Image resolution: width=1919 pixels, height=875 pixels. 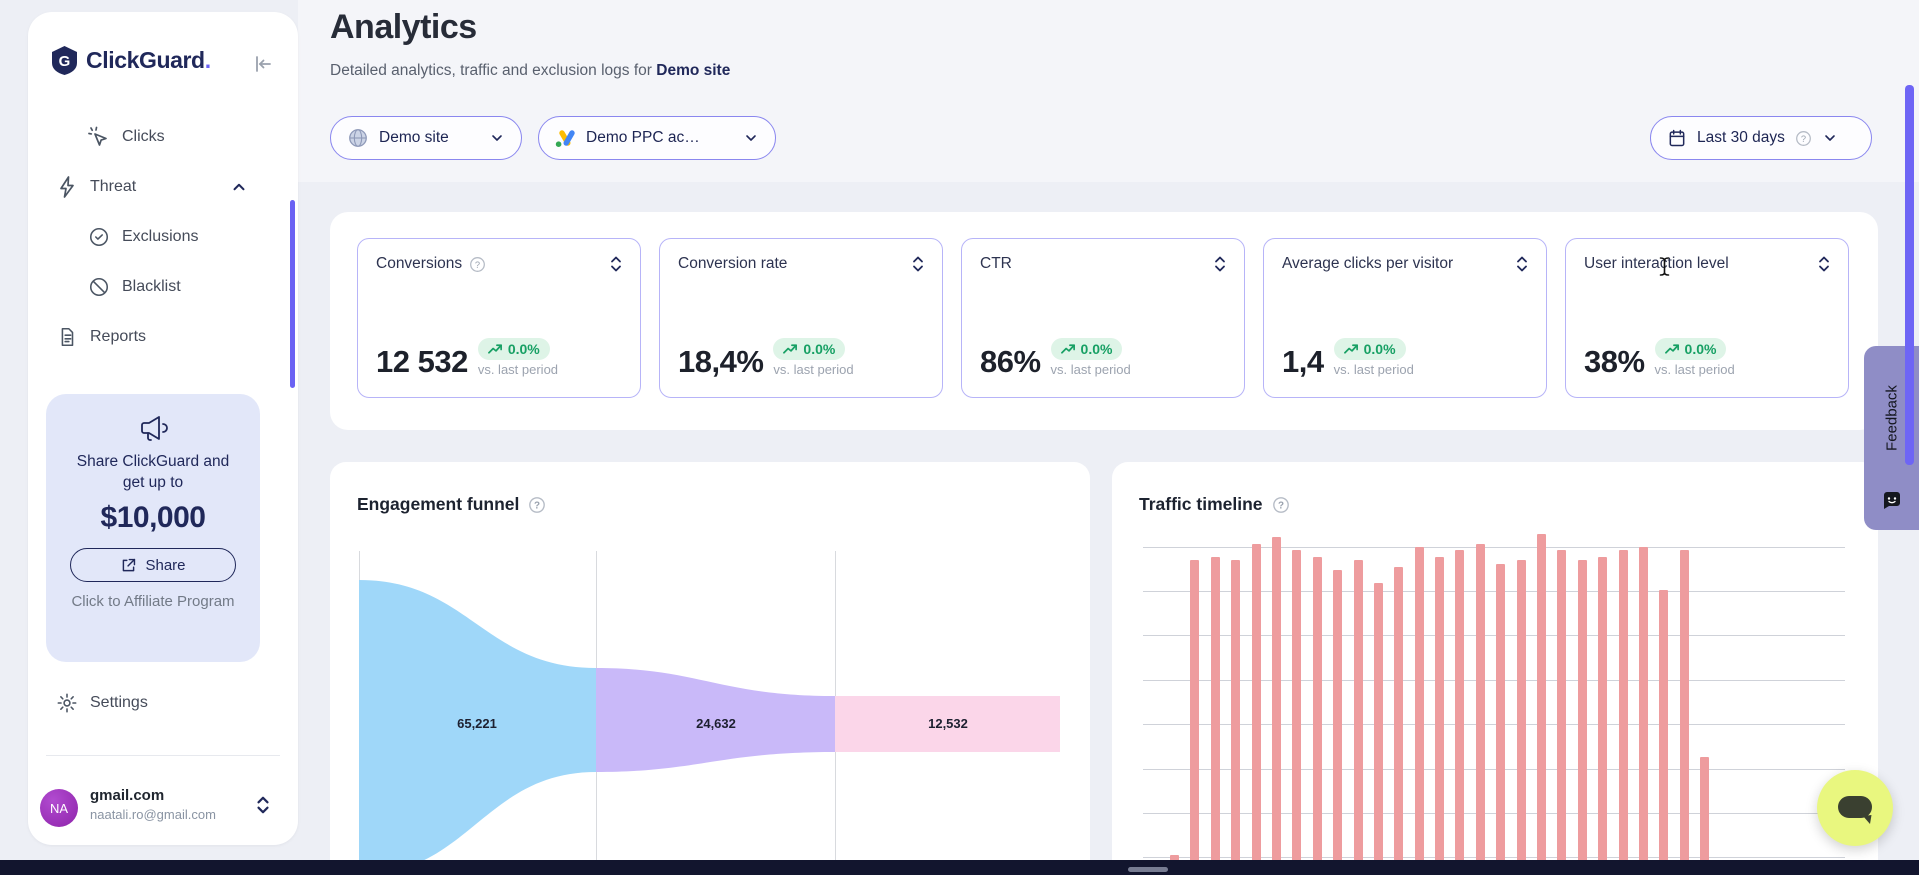 What do you see at coordinates (414, 137) in the screenshot?
I see `site-selector-value: Demo site` at bounding box center [414, 137].